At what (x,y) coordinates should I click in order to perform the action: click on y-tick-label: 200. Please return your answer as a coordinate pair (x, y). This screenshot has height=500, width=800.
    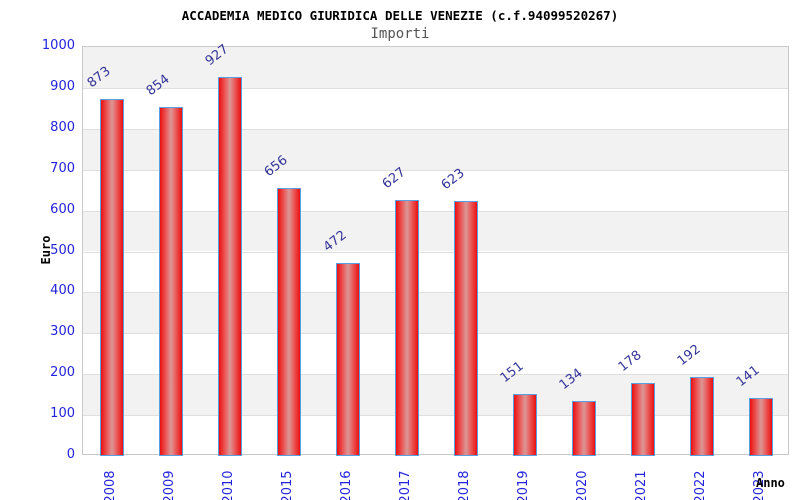
    Looking at the image, I should click on (62, 373).